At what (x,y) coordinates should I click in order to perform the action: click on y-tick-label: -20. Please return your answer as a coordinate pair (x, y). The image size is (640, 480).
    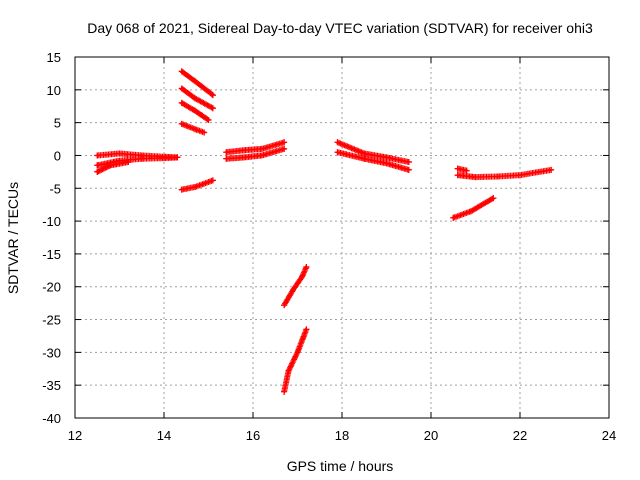
    Looking at the image, I should click on (51, 287).